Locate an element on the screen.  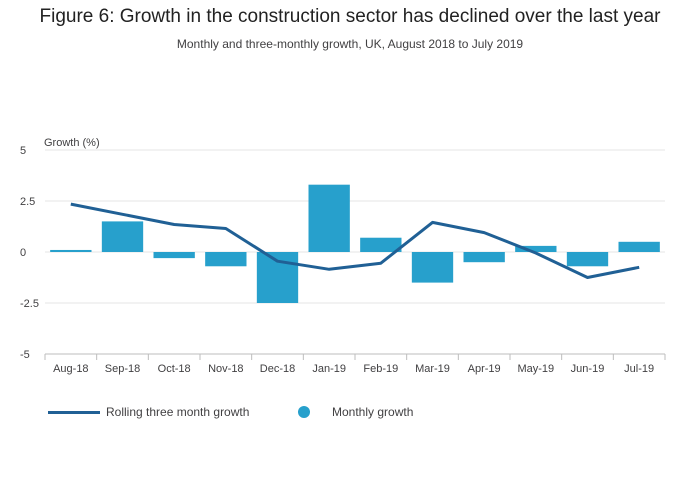
line-series-rolling is located at coordinates (355, 240).